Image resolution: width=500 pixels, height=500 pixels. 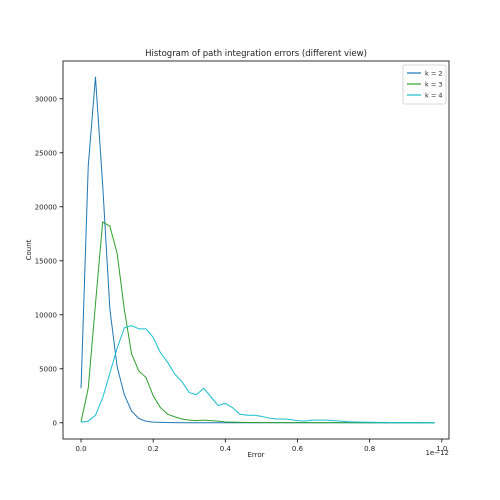 I want to click on y-axis-label: Count, so click(x=29, y=249).